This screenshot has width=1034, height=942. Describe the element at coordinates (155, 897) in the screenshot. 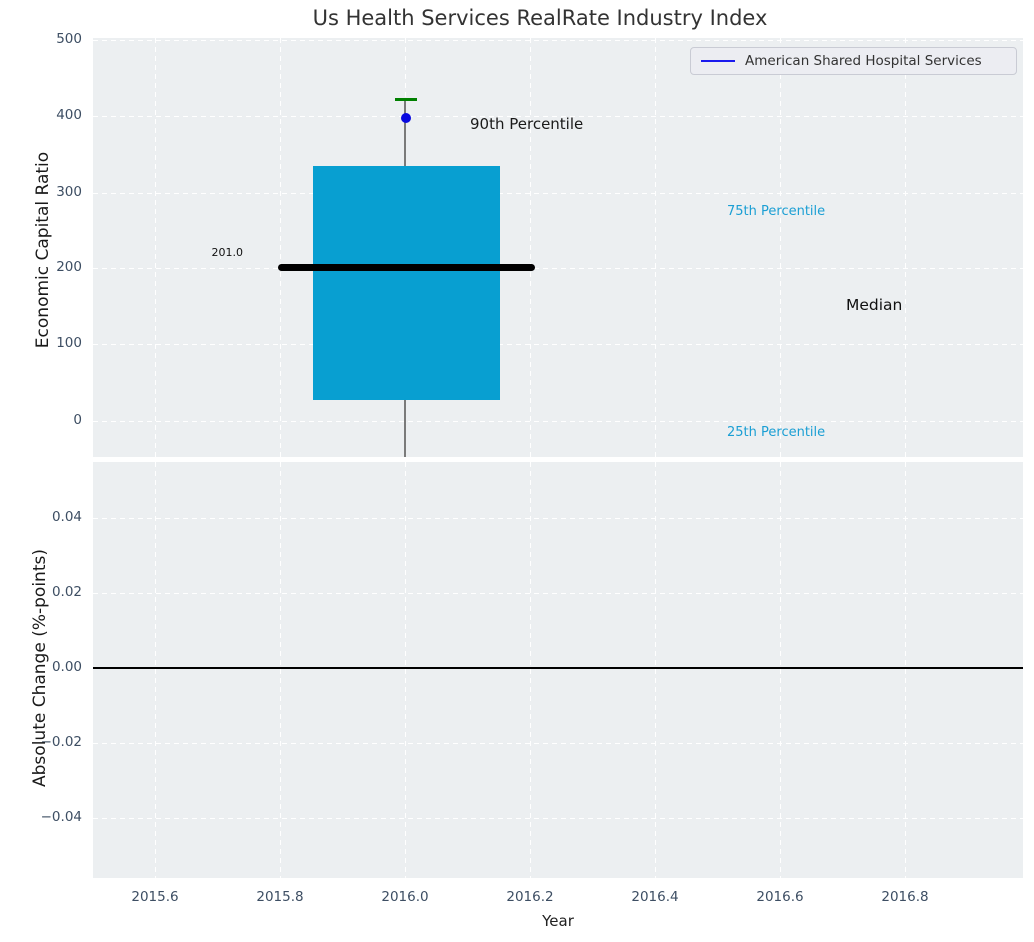

I see `xtick-label: 2015.6` at that location.